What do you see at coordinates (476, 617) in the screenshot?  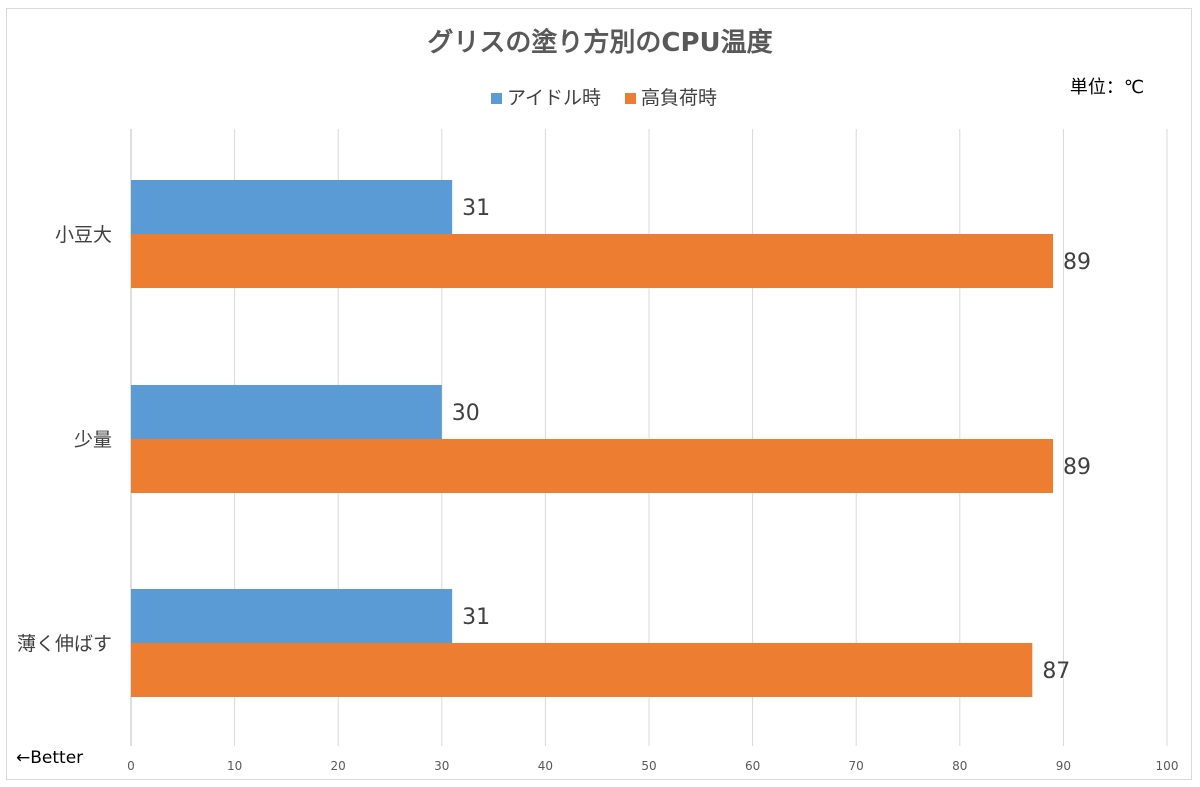 I see `data-label-0-2: 31` at bounding box center [476, 617].